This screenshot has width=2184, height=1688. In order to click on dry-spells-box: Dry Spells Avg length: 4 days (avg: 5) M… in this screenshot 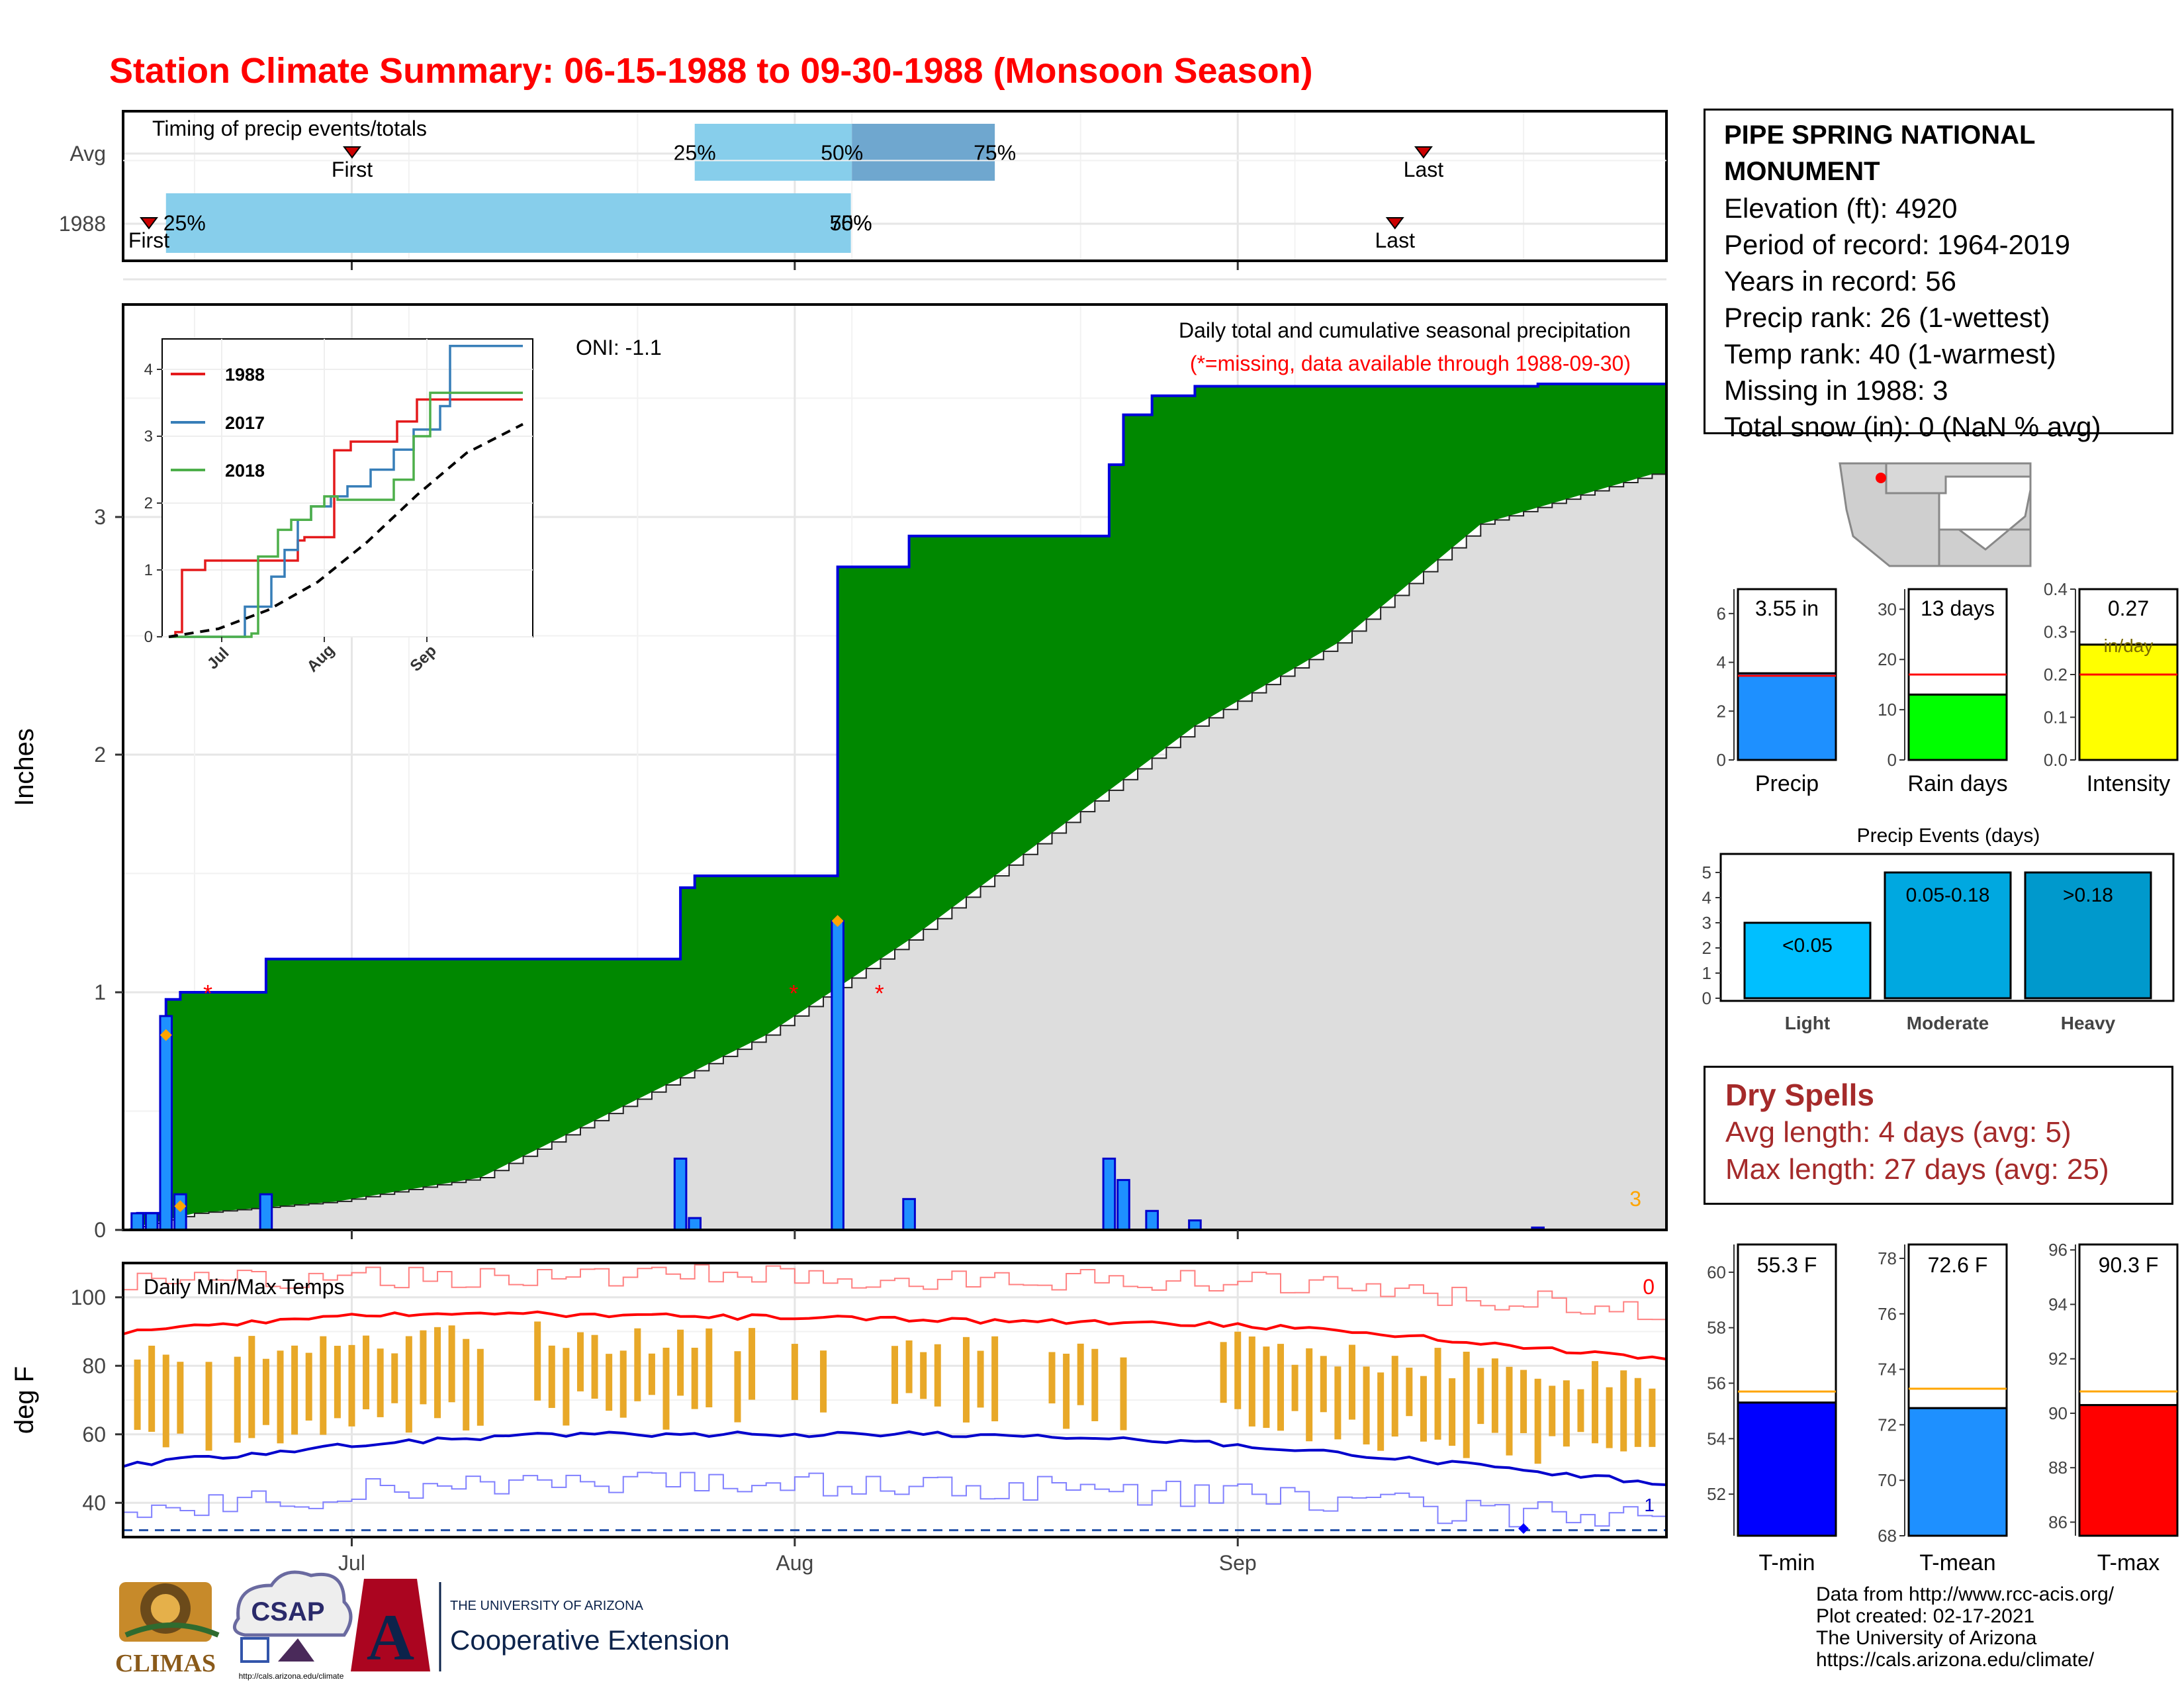, I will do `click(1939, 1135)`.